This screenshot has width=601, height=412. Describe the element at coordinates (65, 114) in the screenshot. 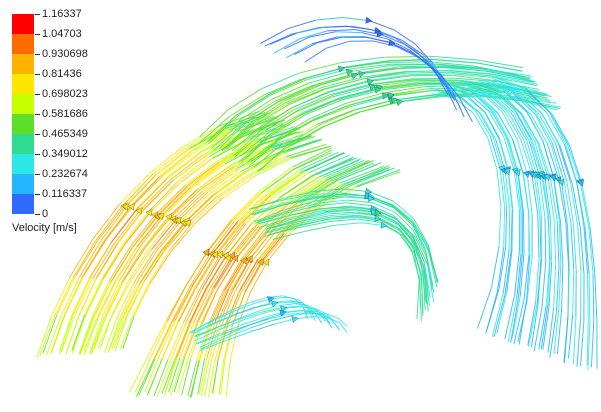

I see `legend-tick-label: 0.581686` at that location.